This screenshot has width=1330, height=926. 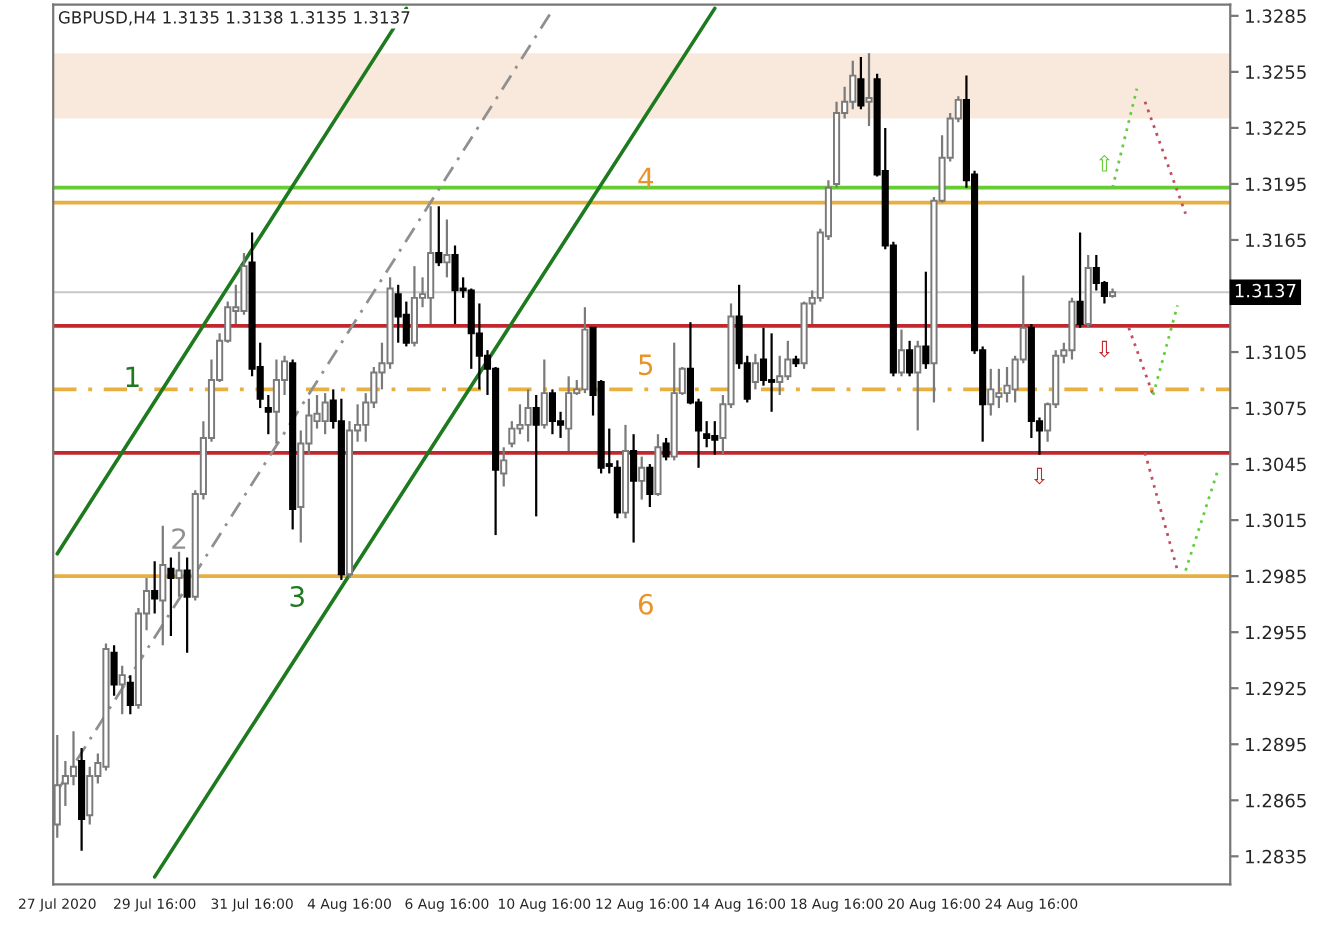 I want to click on annotation: 5, so click(x=646, y=365).